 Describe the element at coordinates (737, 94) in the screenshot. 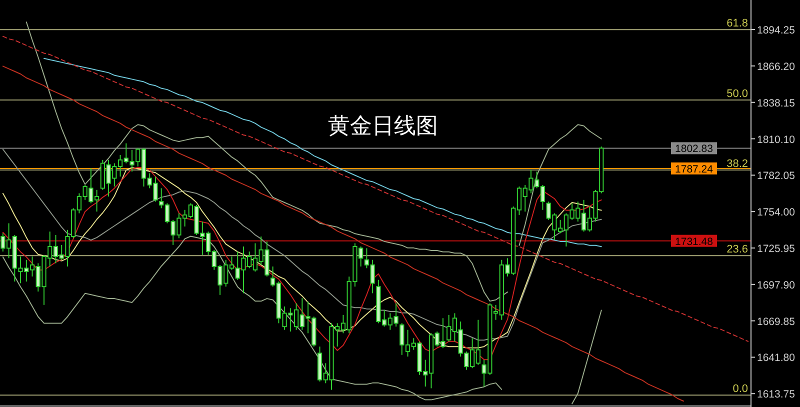

I see `annotation: 50.0` at that location.